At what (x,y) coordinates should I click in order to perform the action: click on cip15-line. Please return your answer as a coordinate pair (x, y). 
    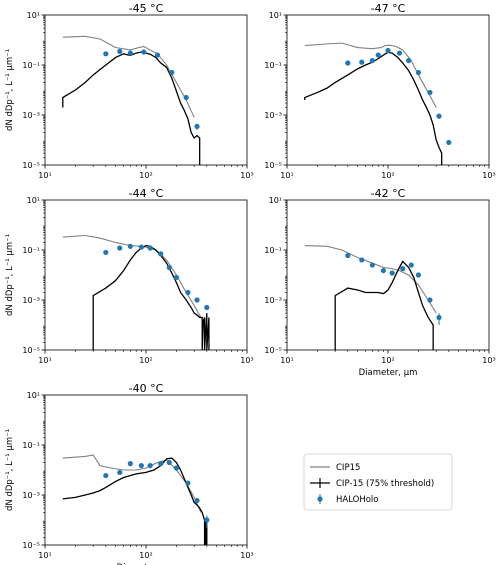
    Looking at the image, I should click on (370, 75).